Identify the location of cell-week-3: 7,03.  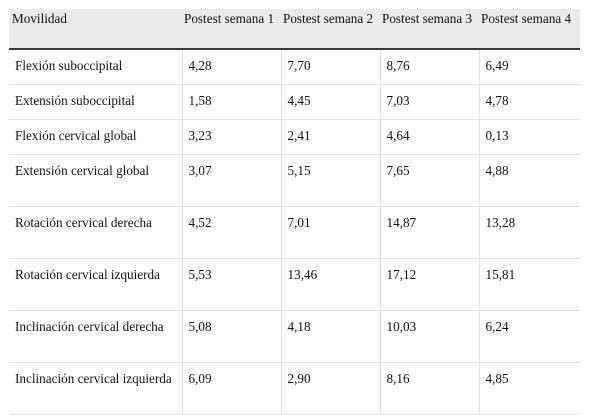
(429, 102).